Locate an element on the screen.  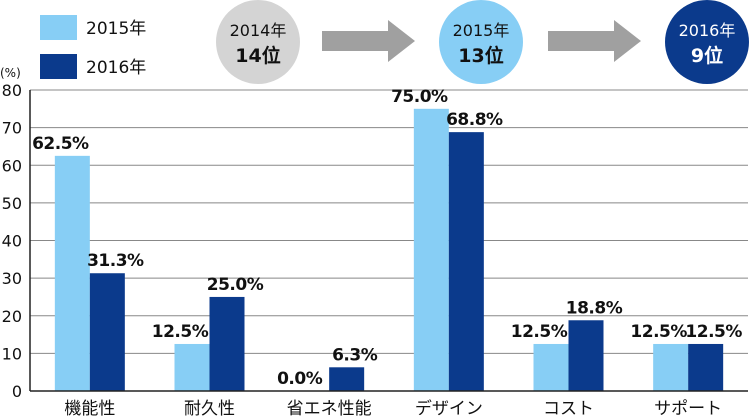
y-tick-label: 30 is located at coordinates (12, 278).